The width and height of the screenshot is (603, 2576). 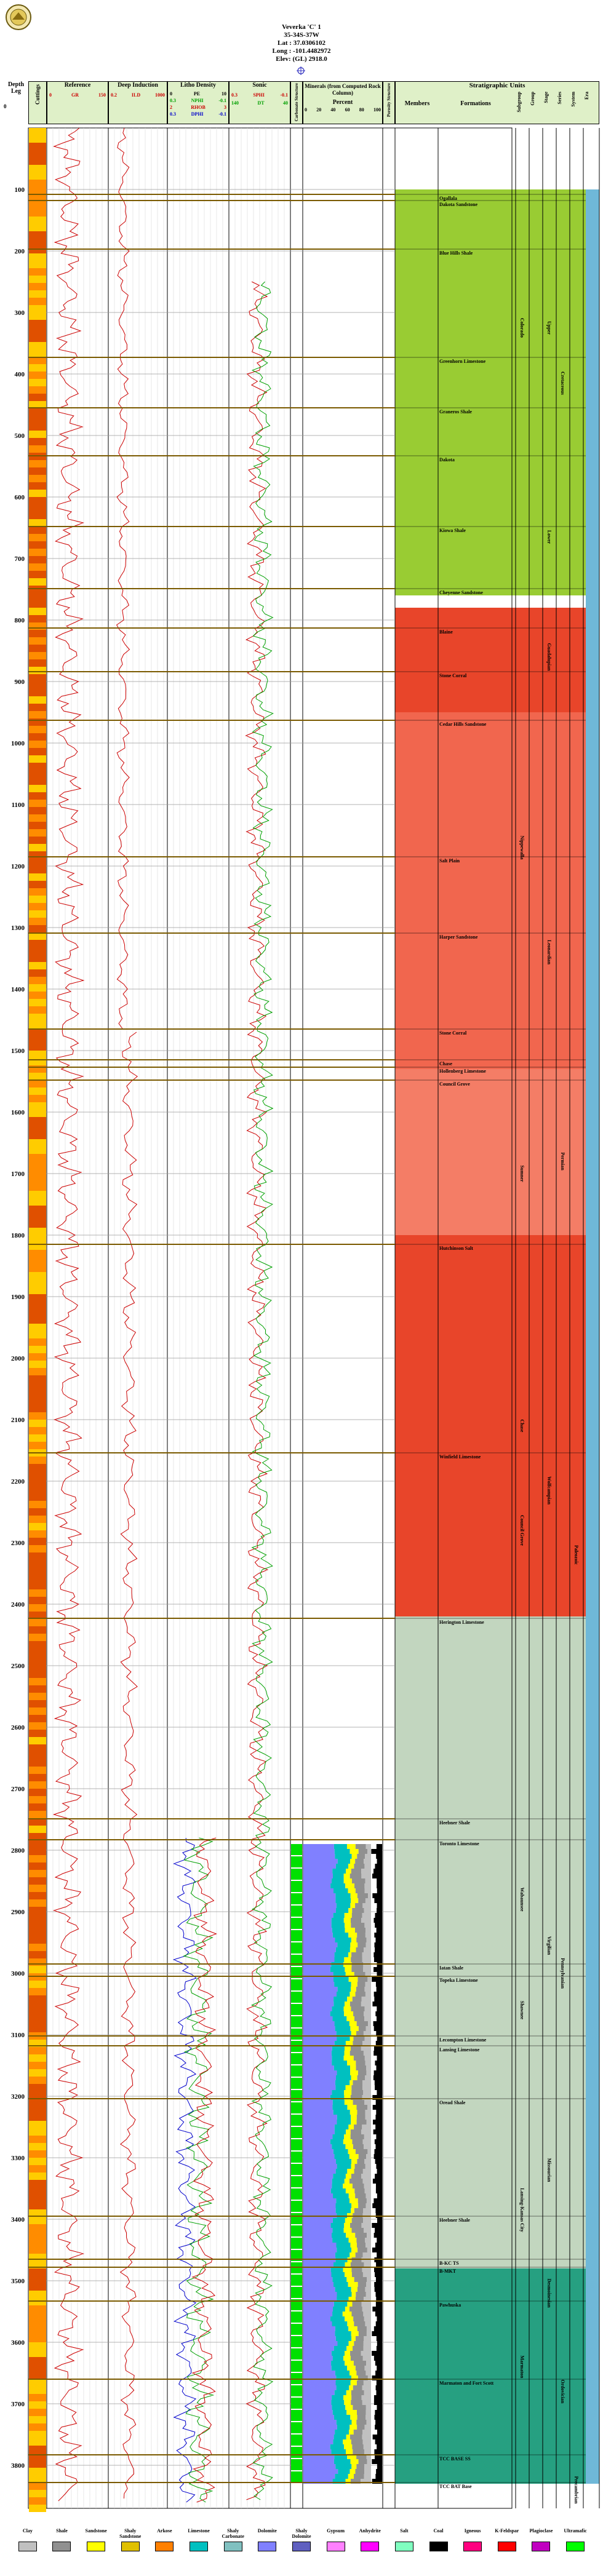 What do you see at coordinates (491, 2376) in the screenshot?
I see `ordovician-band` at bounding box center [491, 2376].